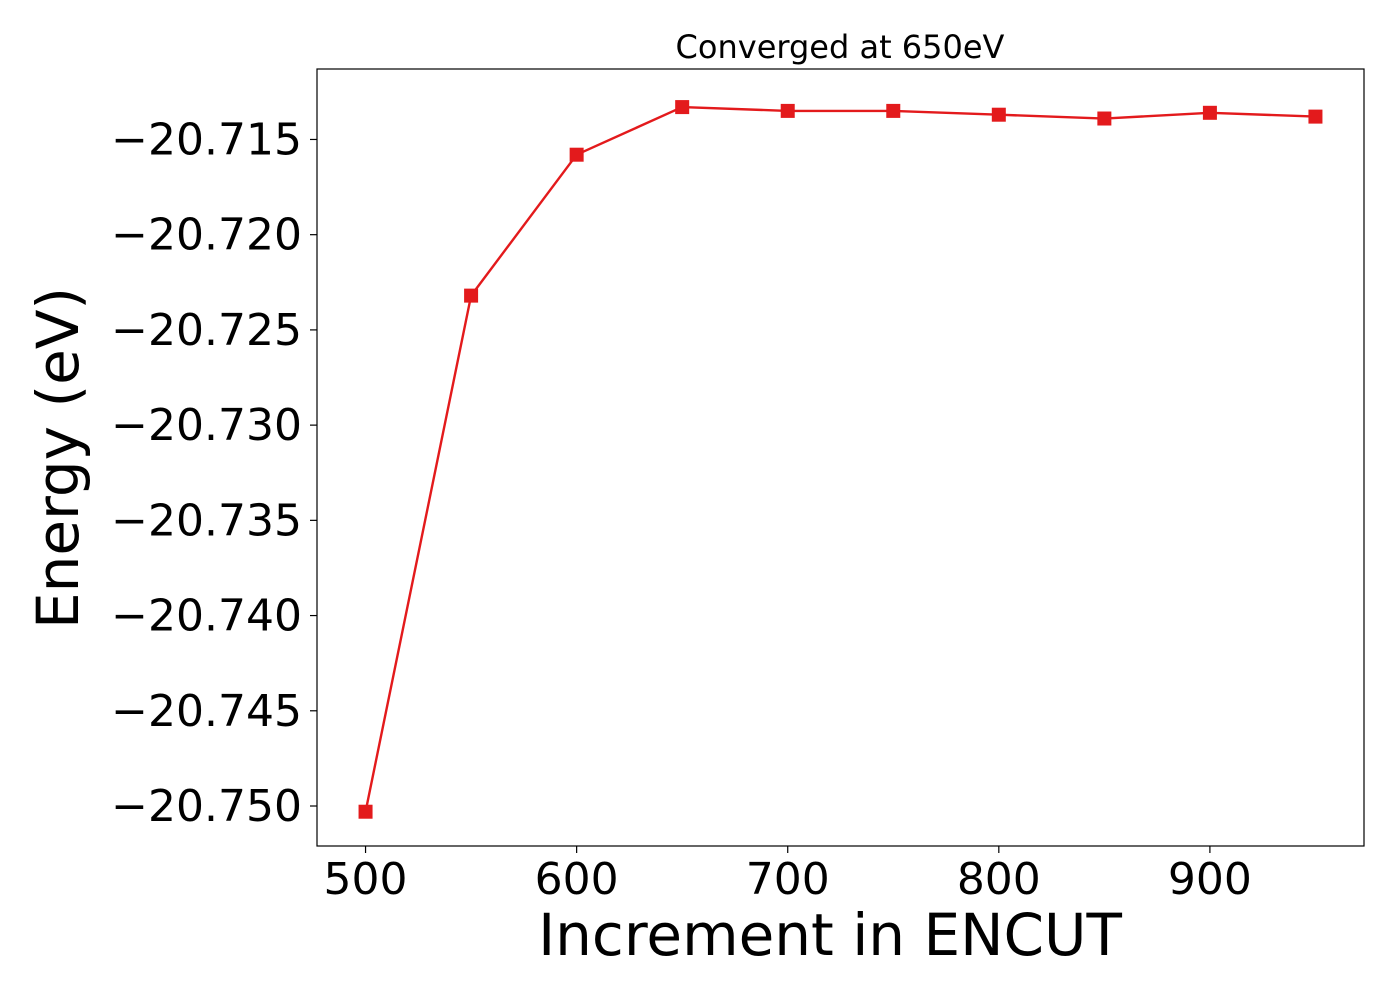 This screenshot has width=1400, height=1000. Describe the element at coordinates (206, 139) in the screenshot. I see `y-tick-label: −20.715` at that location.